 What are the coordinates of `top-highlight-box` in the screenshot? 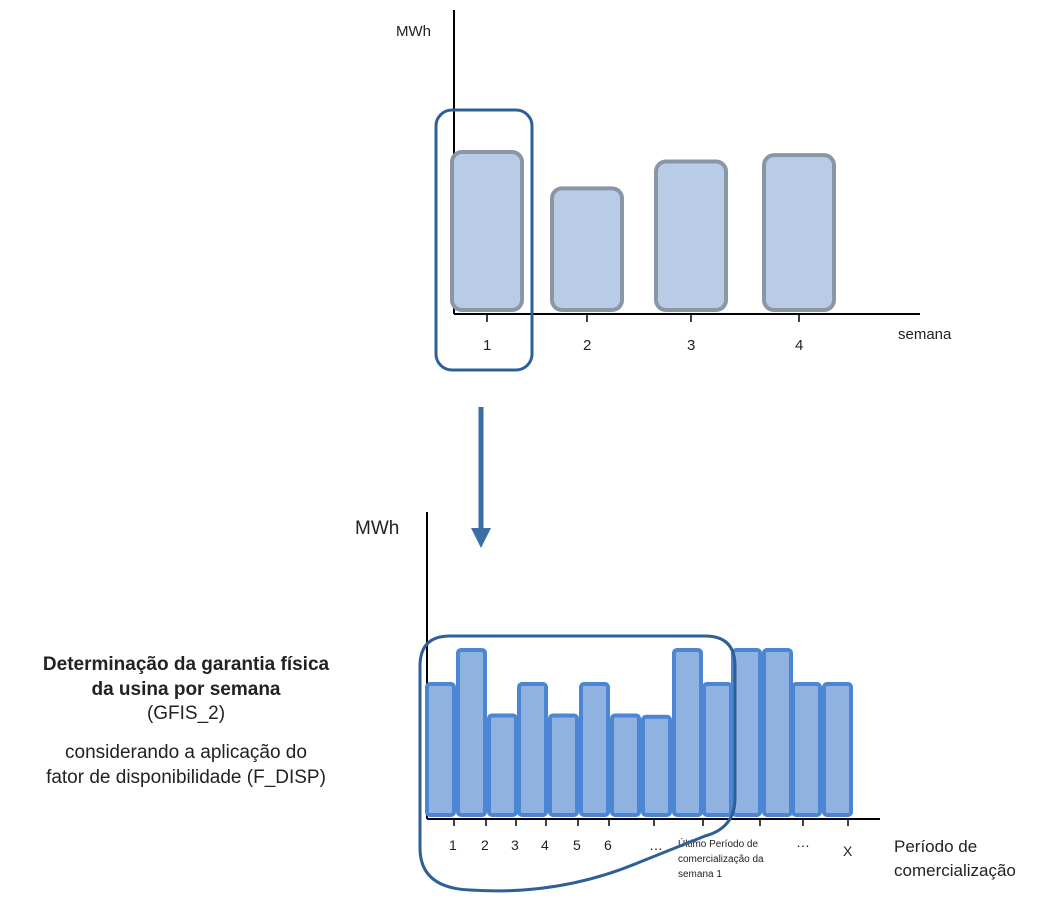 It's located at (484, 240).